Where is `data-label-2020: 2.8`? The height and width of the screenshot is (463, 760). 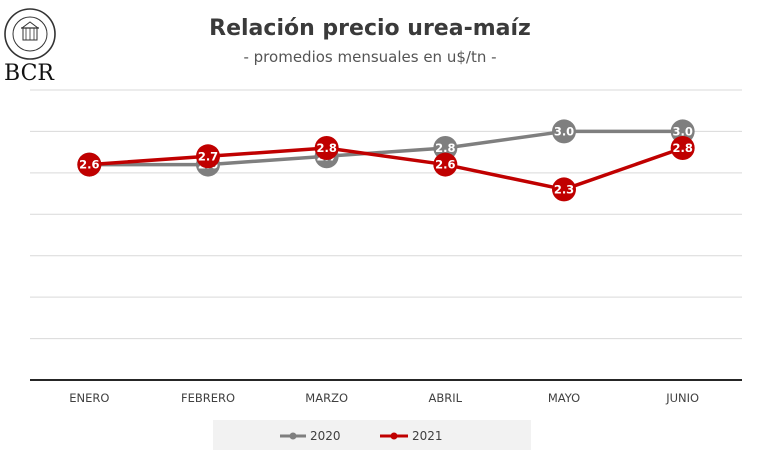
data-label-2020: 2.8 is located at coordinates (445, 148).